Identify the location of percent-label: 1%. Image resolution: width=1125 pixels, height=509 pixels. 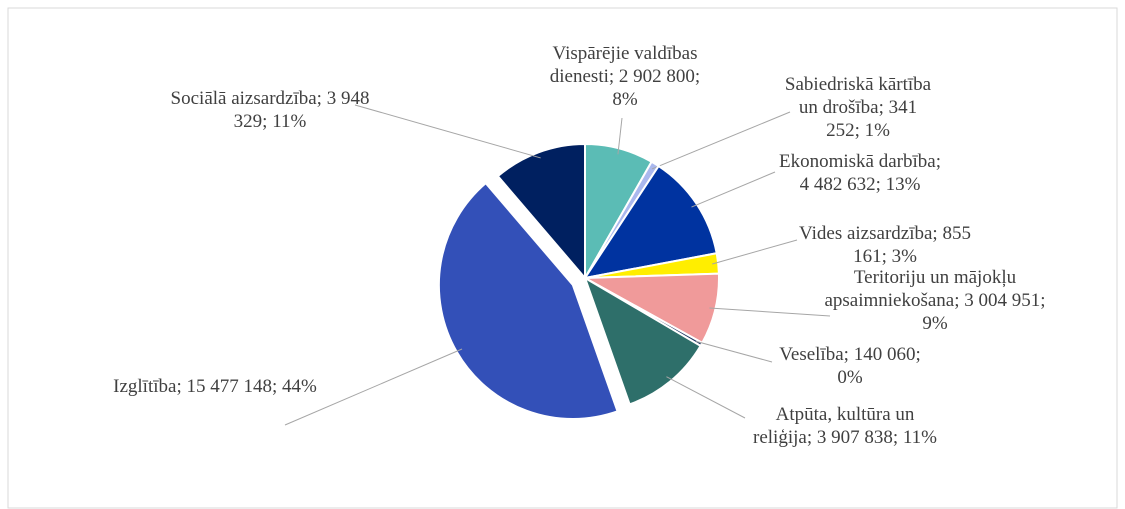
(877, 130).